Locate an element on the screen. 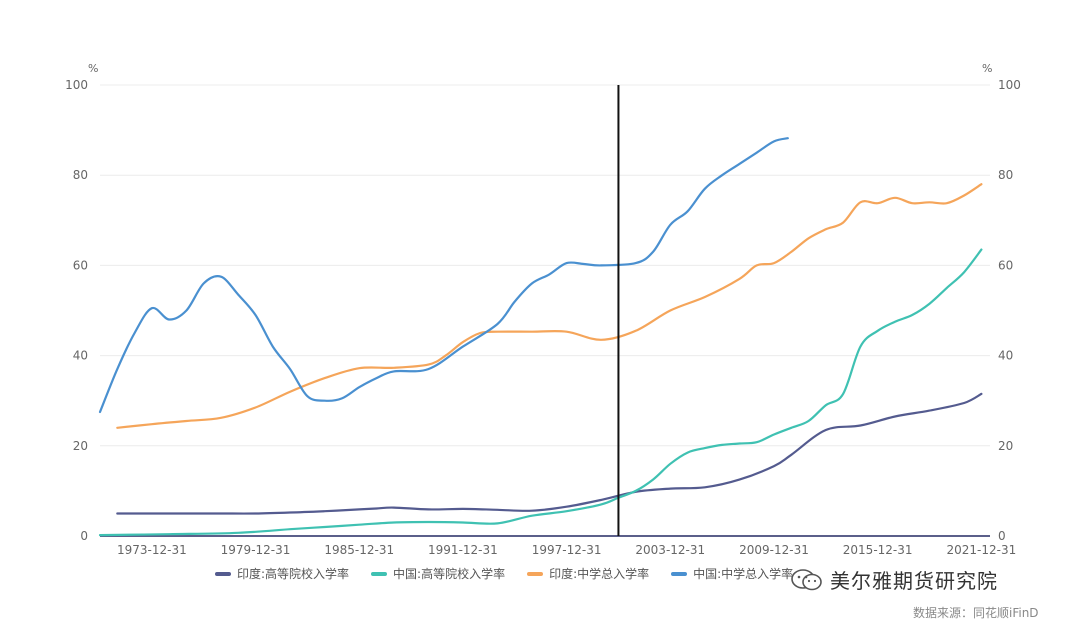  y-tick-label-right: 20 is located at coordinates (1005, 446).